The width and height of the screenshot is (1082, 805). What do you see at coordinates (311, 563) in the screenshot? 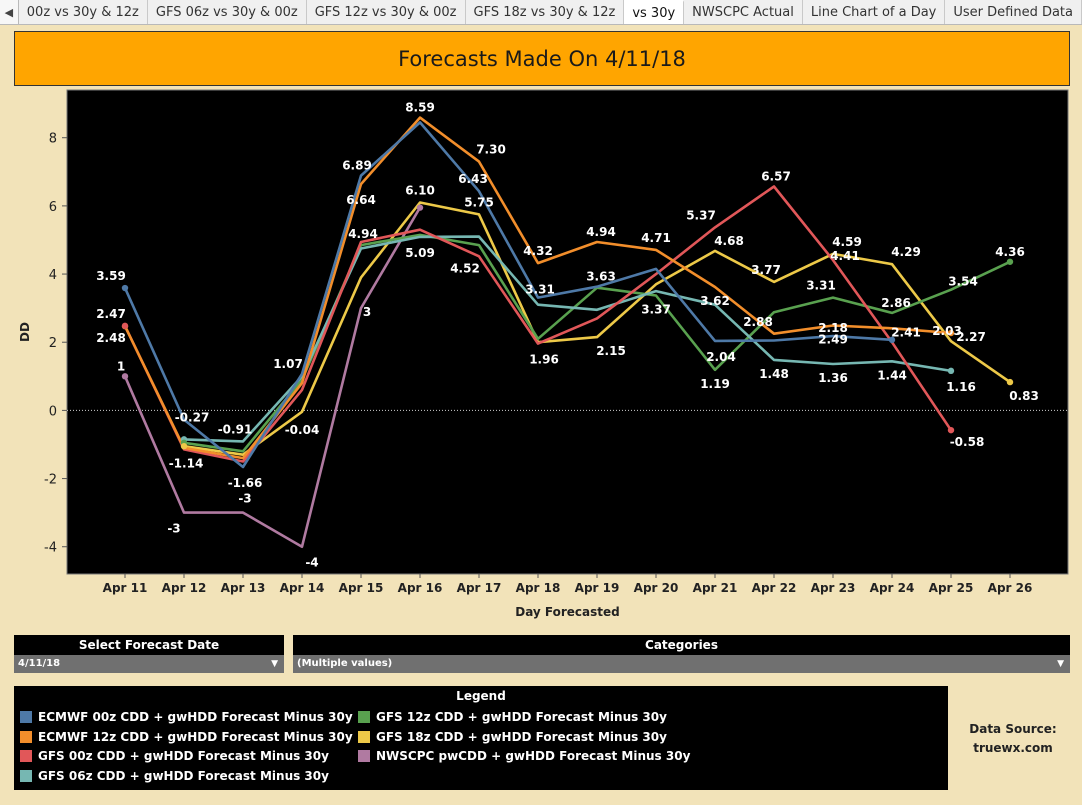
I see `data-label: -4` at bounding box center [311, 563].